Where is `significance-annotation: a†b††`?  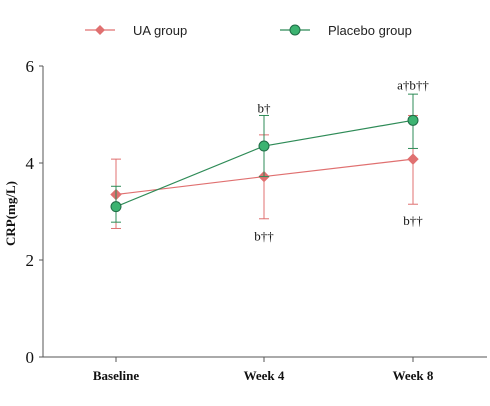
significance-annotation: a†b†† is located at coordinates (413, 84).